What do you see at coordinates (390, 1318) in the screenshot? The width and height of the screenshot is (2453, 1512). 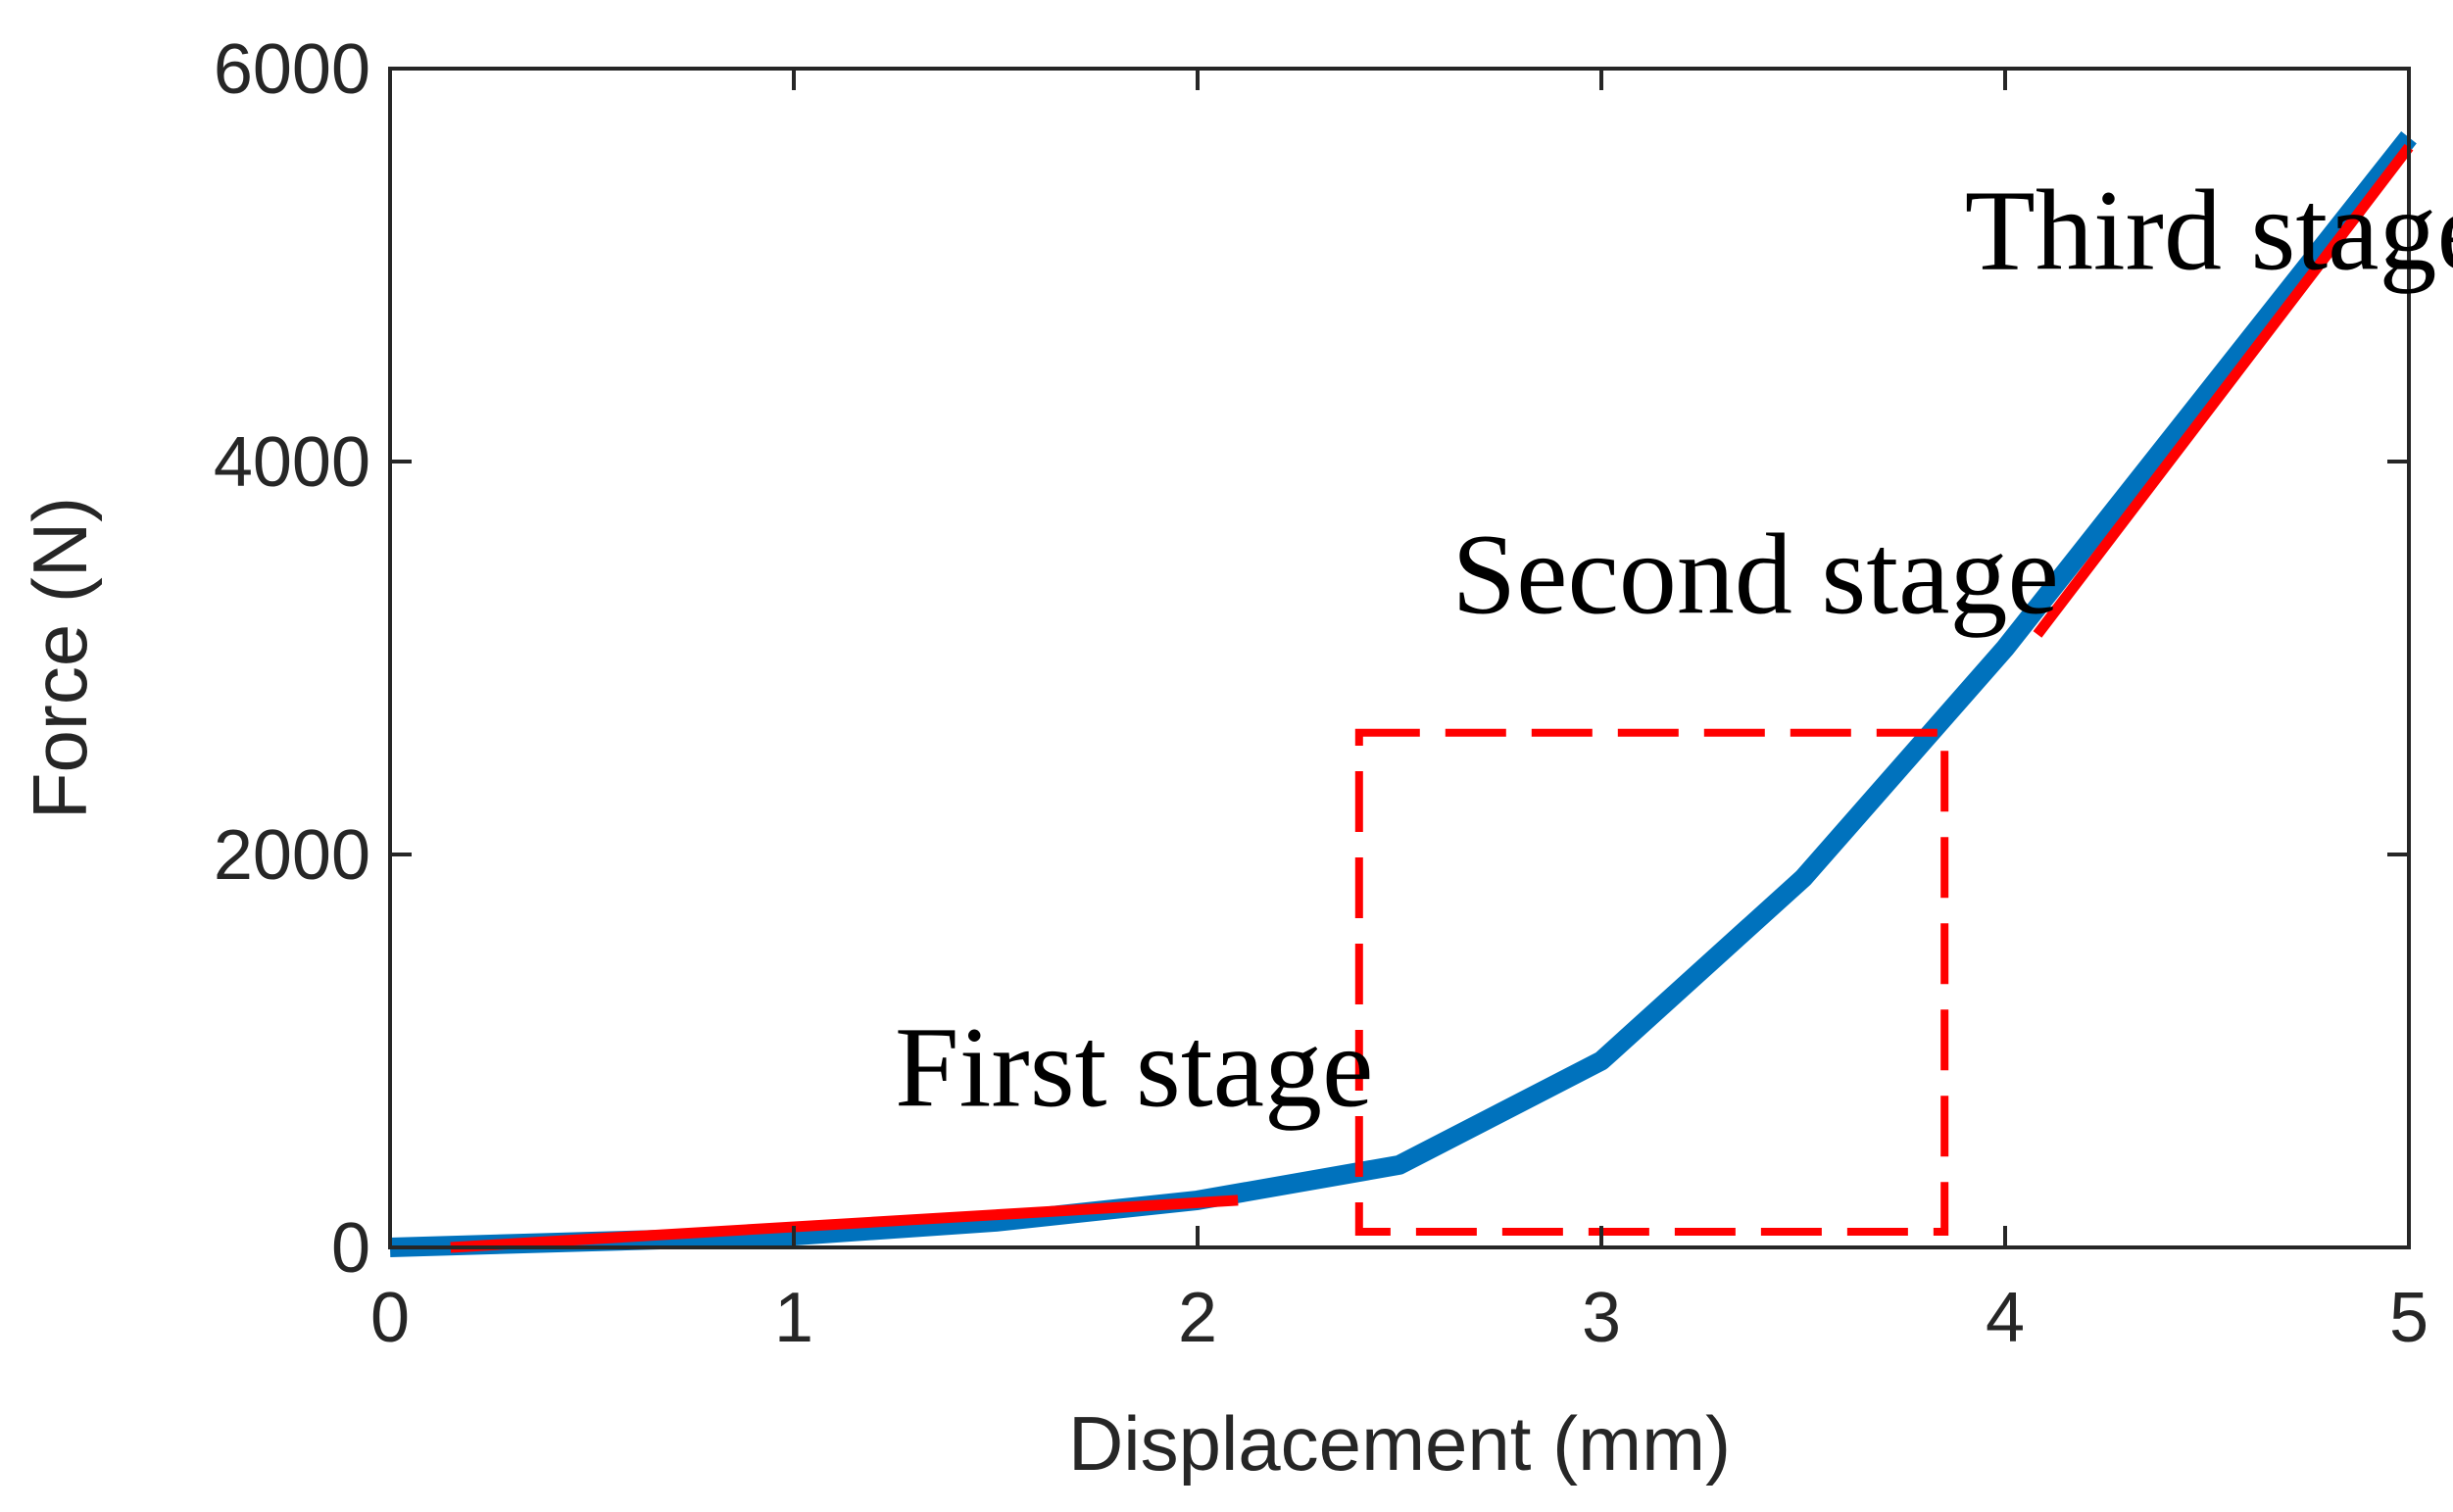 I see `x-tick-label: 0` at bounding box center [390, 1318].